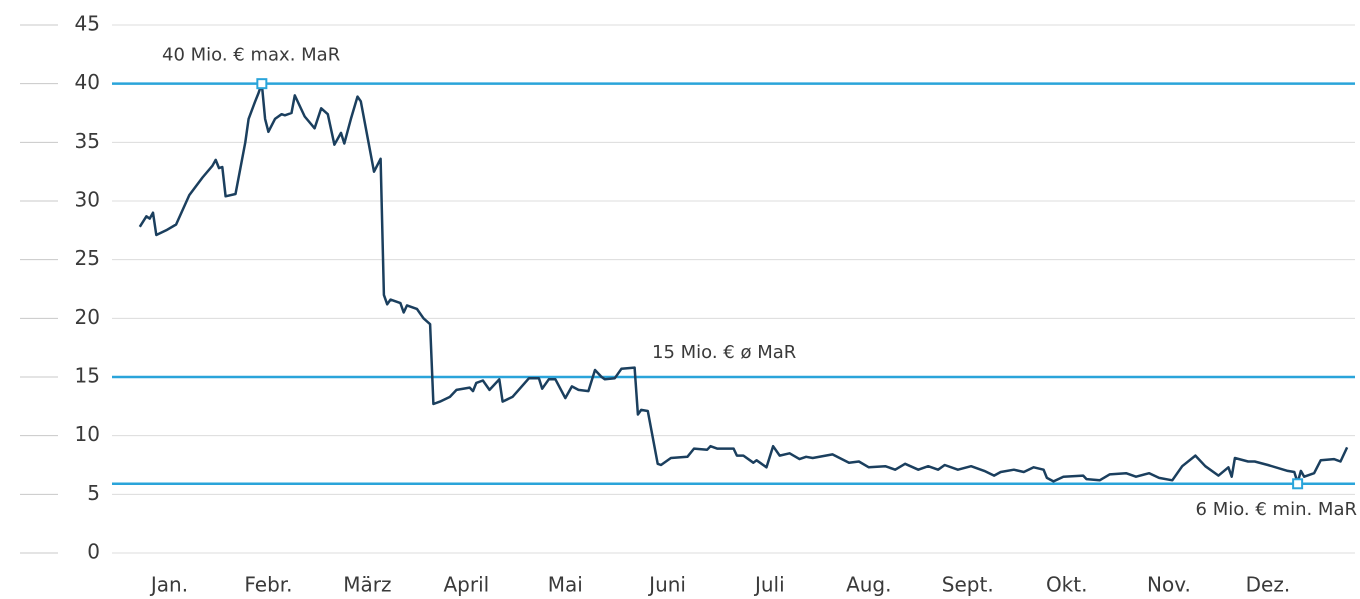 The height and width of the screenshot is (599, 1360). I want to click on x-tick-label: Aug., so click(868, 585).